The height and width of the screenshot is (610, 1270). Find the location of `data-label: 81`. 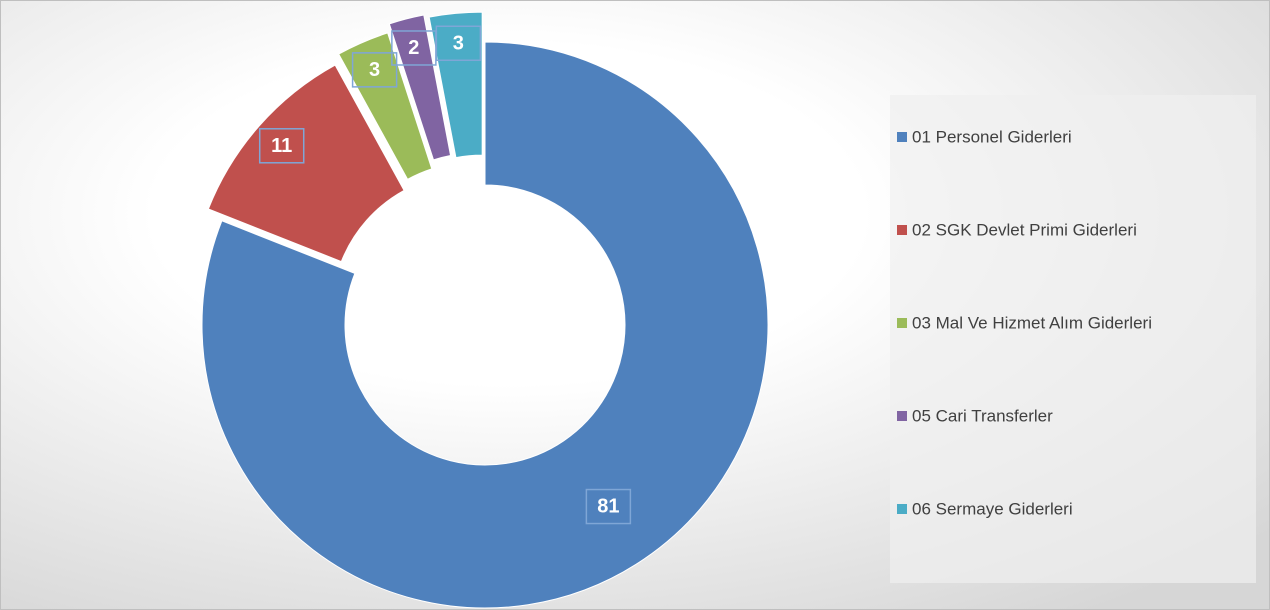

data-label: 81 is located at coordinates (608, 507).